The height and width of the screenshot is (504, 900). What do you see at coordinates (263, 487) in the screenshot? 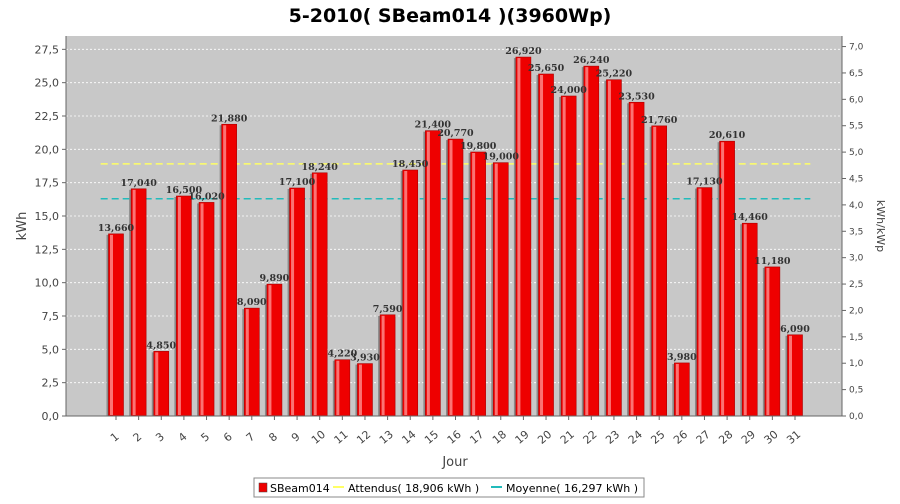
I see `legend-swatch-sbeam` at bounding box center [263, 487].